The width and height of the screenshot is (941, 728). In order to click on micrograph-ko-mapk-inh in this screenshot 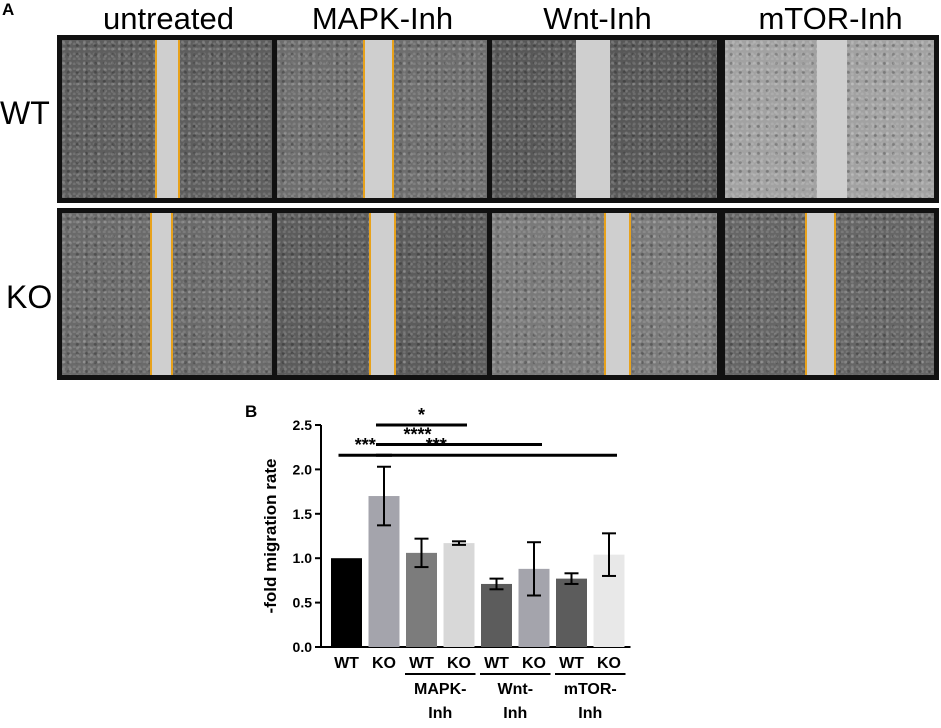, I will do `click(382, 294)`.